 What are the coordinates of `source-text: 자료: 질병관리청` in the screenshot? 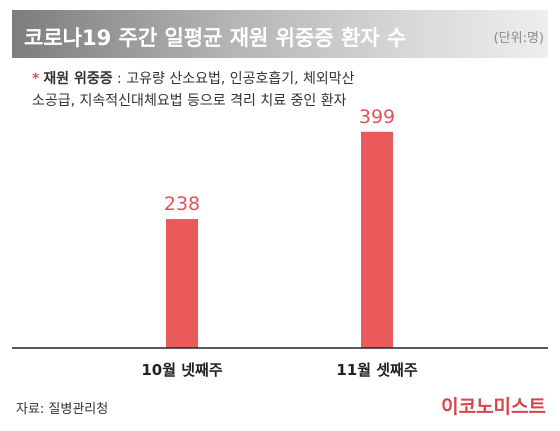 It's located at (62, 409).